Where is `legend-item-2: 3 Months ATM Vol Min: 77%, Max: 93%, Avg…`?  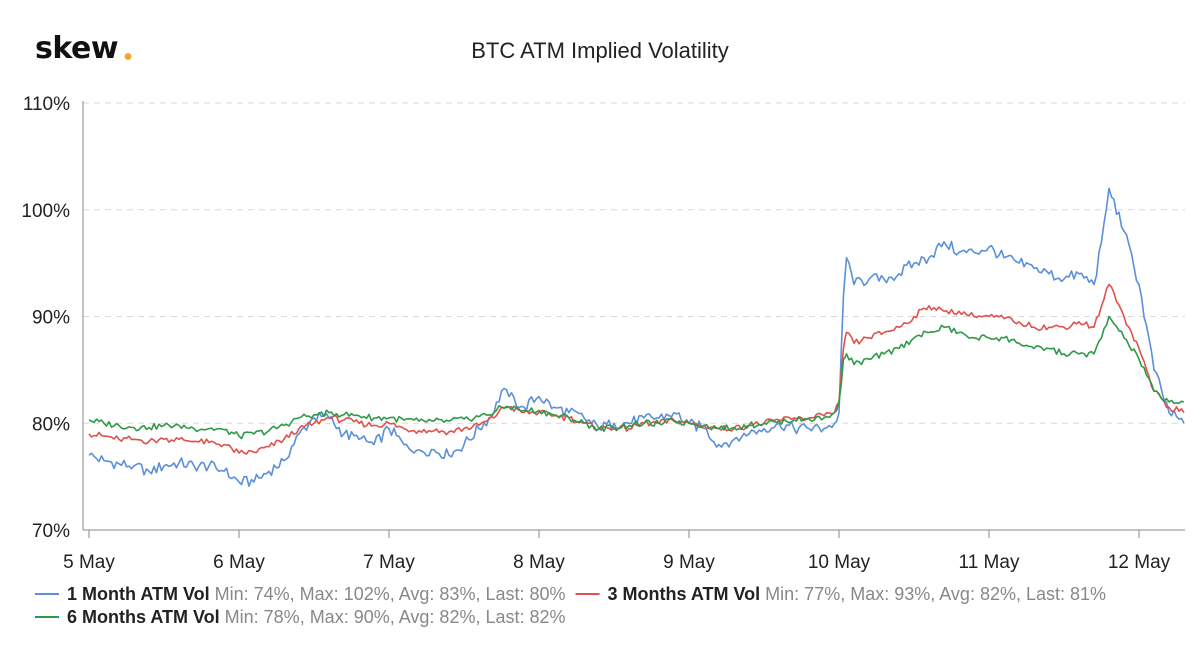 legend-item-2: 3 Months ATM Vol Min: 77%, Max: 93%, Avg… is located at coordinates (841, 594).